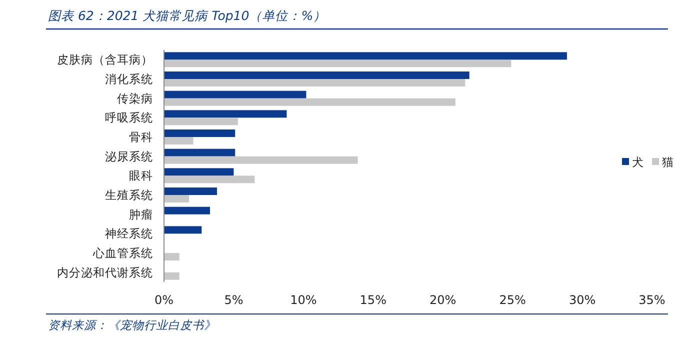  I want to click on text: 资料来源：《宠物行业白皮书》, so click(132, 325).